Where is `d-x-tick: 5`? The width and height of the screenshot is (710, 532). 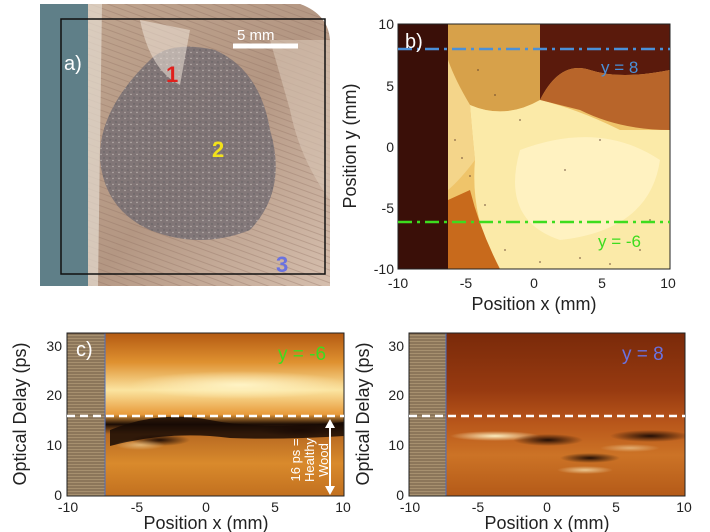 d-x-tick: 5 is located at coordinates (616, 507).